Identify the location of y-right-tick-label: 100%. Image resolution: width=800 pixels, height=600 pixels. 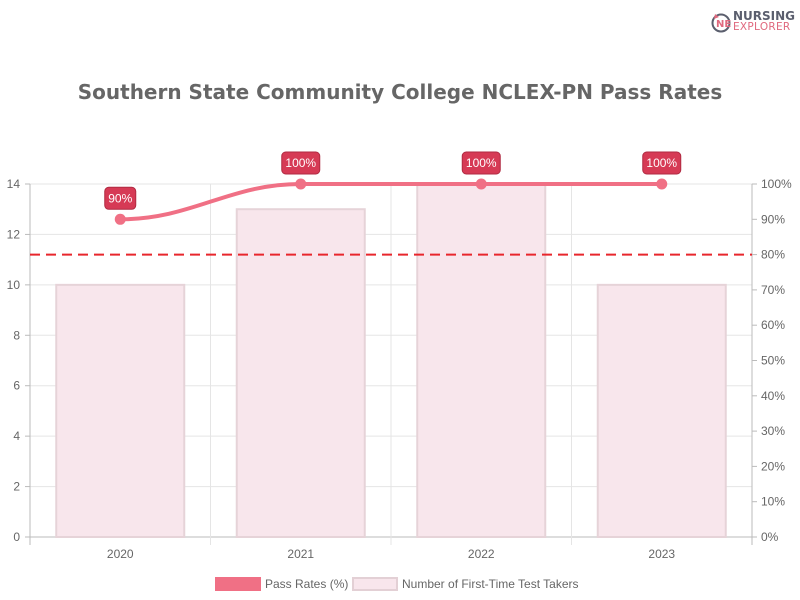
(776, 184).